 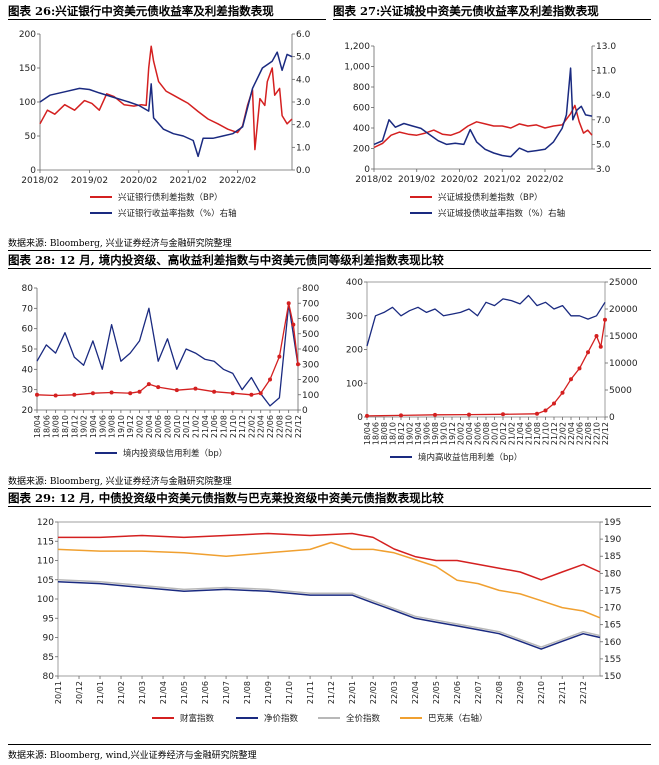 What do you see at coordinates (376, 433) in the screenshot?
I see `x-tick-label: 18/06` at bounding box center [376, 433].